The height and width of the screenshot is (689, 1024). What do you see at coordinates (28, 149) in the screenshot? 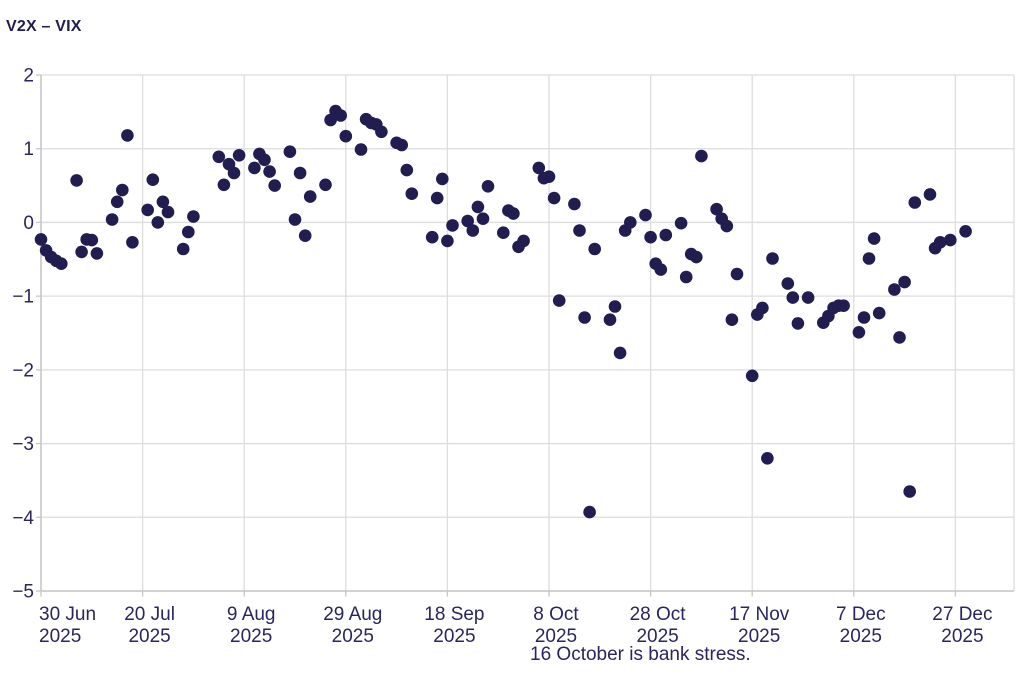
I see `y-tick-label: 1` at bounding box center [28, 149].